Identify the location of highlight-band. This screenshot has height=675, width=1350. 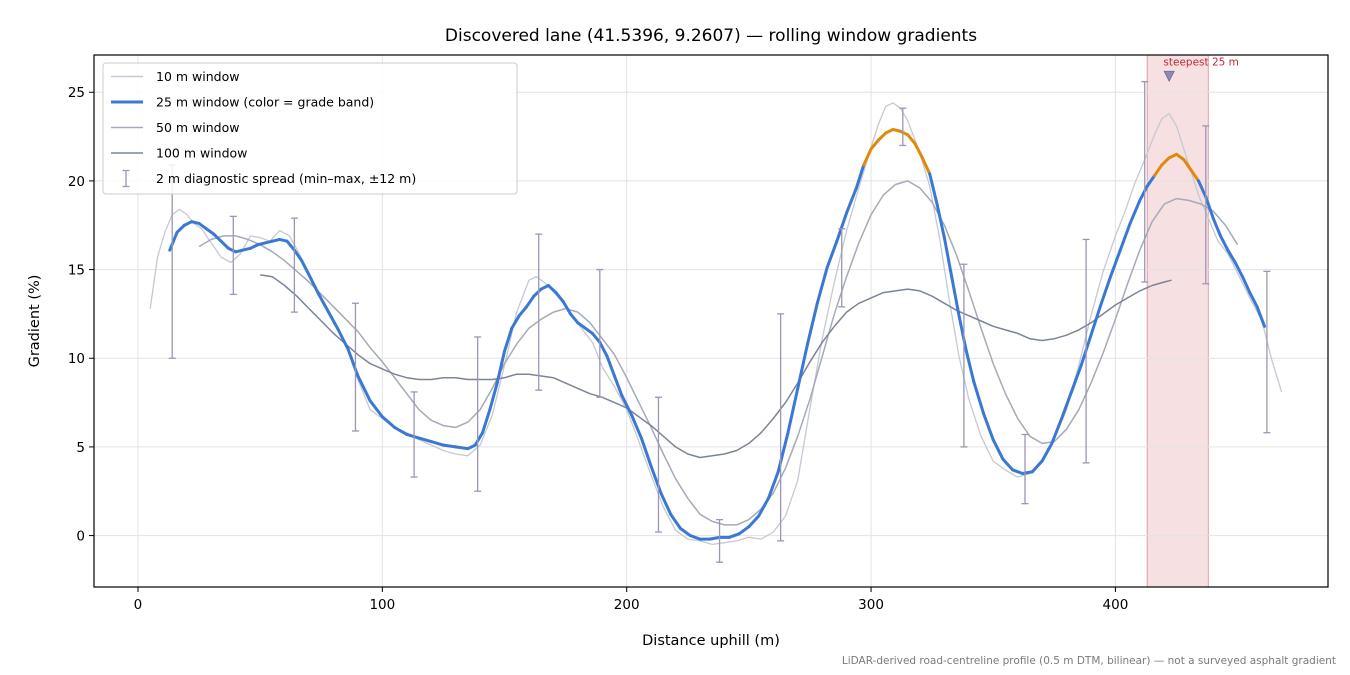
(1177, 321).